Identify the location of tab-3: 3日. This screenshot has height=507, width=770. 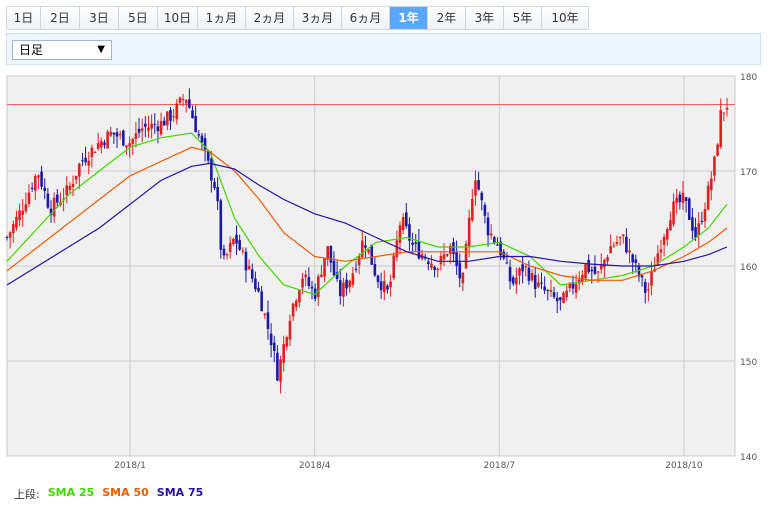
(99, 18).